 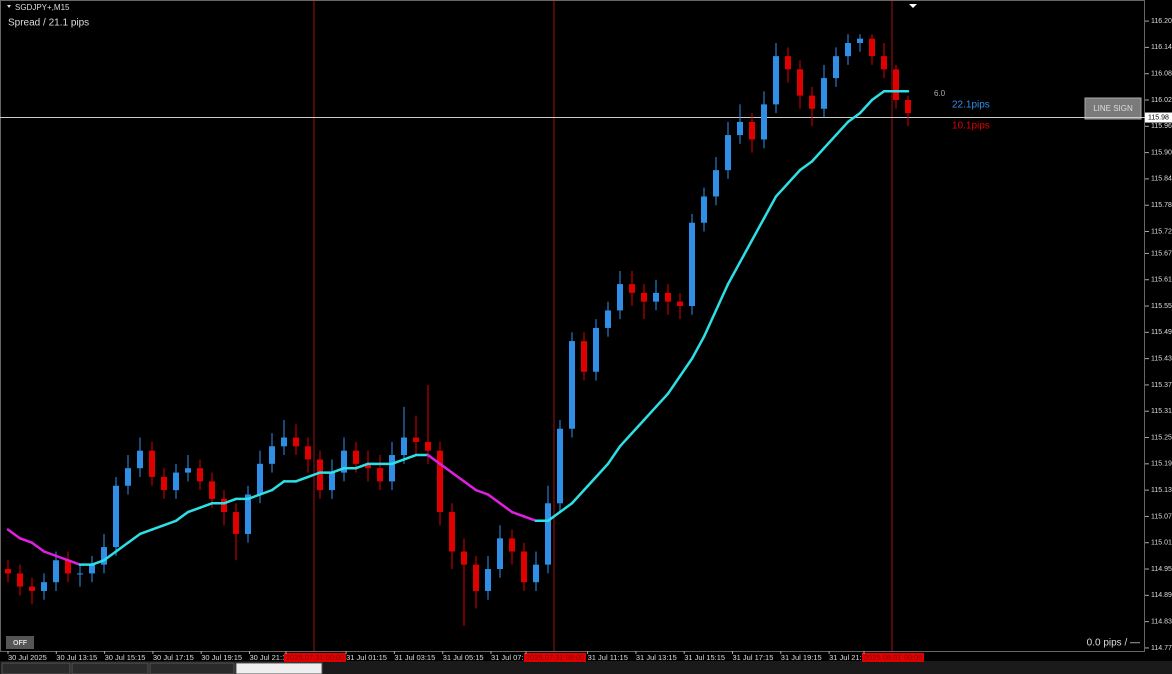 I want to click on y-tick-label: 116.20, so click(x=1161, y=21).